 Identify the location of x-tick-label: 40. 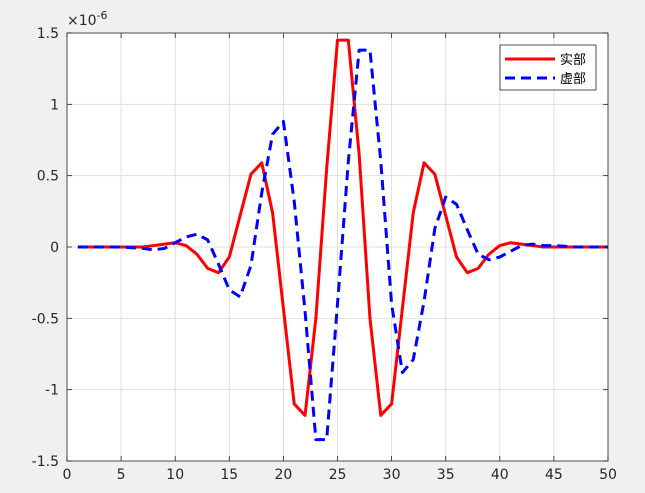
(500, 475).